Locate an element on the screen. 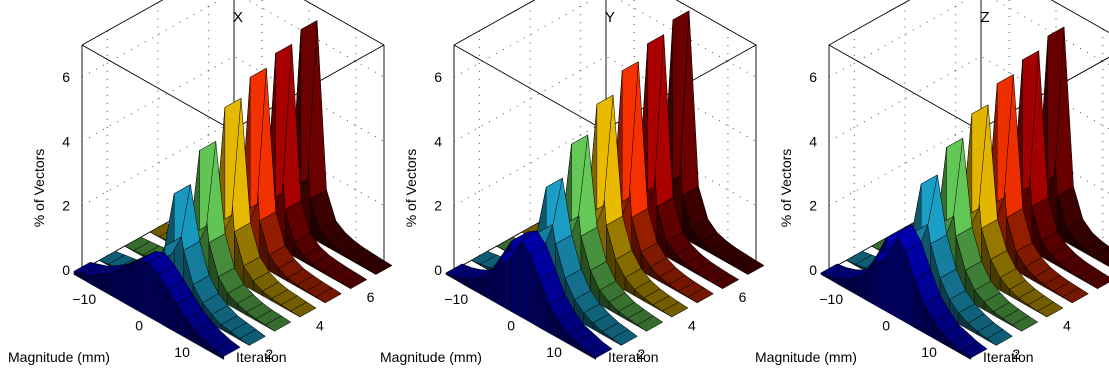  subplot-title: Z is located at coordinates (984, 17).